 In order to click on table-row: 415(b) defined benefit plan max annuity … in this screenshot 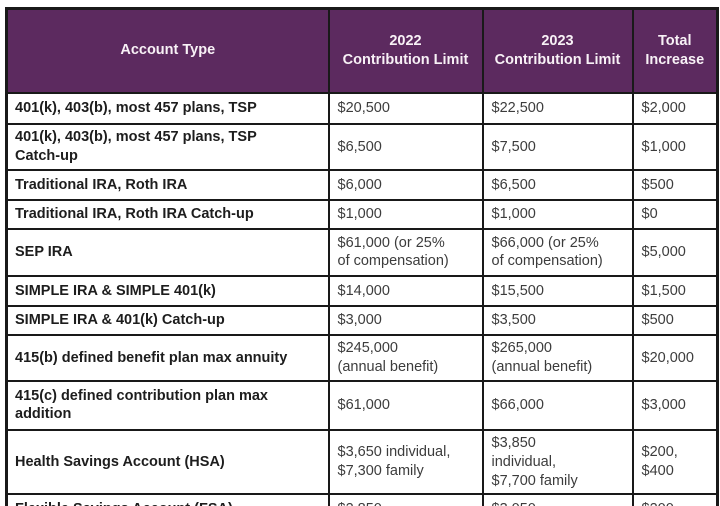, I will do `click(362, 357)`.